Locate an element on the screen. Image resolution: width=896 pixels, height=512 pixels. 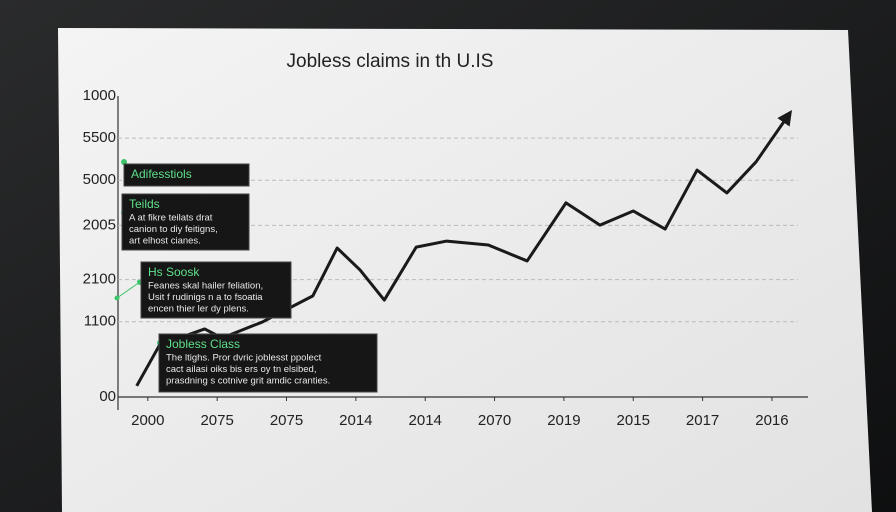
y-tick-label: 5000 is located at coordinates (99, 179).